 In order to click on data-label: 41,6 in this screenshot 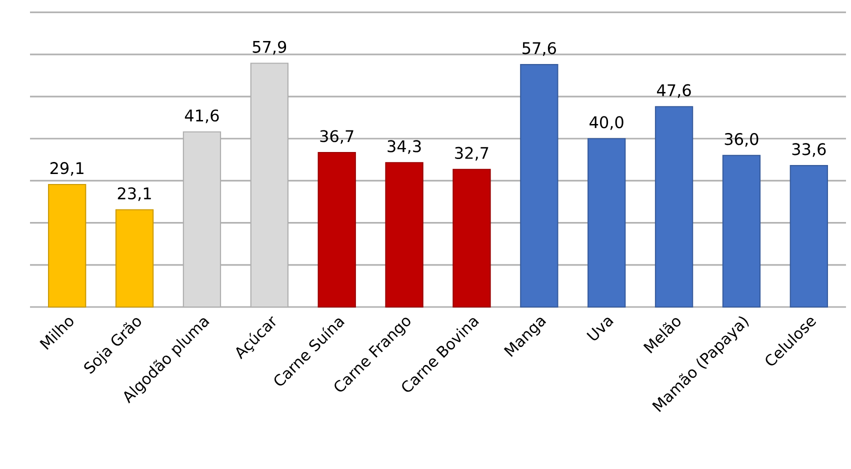, I will do `click(201, 116)`.